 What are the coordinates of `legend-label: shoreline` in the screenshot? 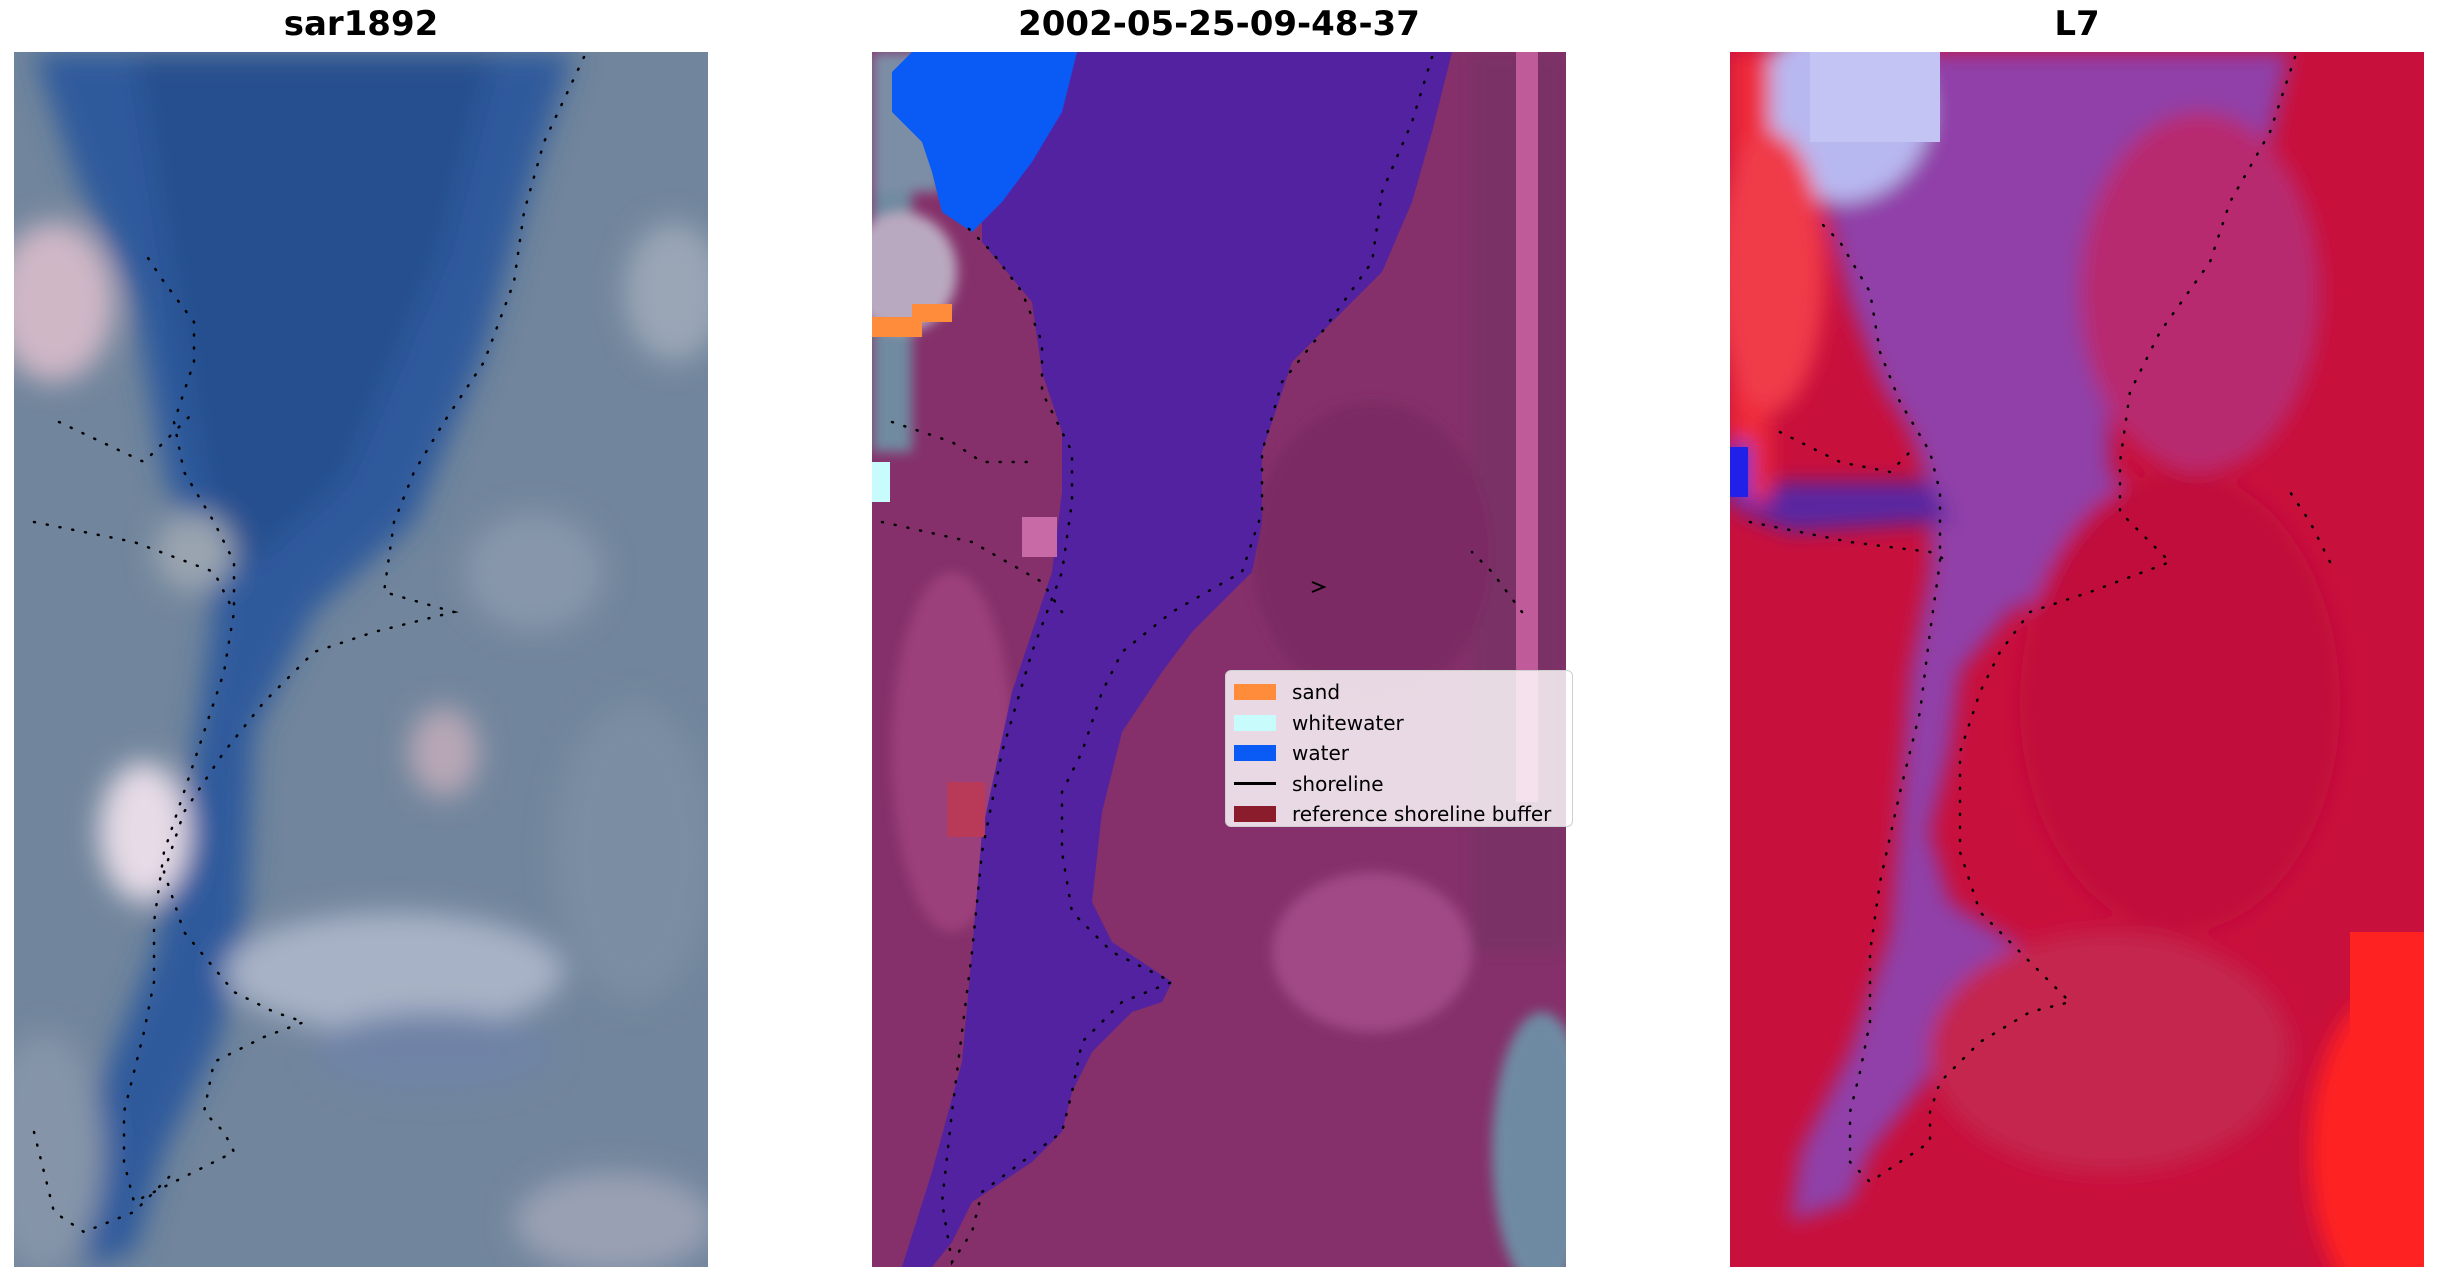 It's located at (1338, 783).